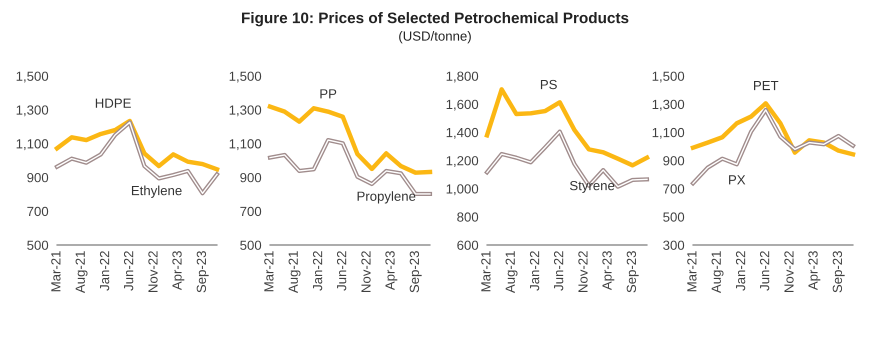 Image resolution: width=870 pixels, height=341 pixels. Describe the element at coordinates (467, 245) in the screenshot. I see `y-tick-label: 600` at that location.